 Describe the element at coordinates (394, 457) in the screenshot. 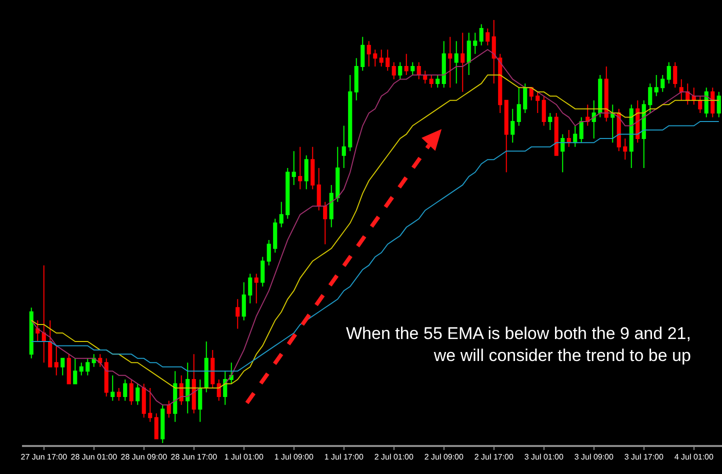

I see `x-tick-label: 2 Jul 01:00` at that location.